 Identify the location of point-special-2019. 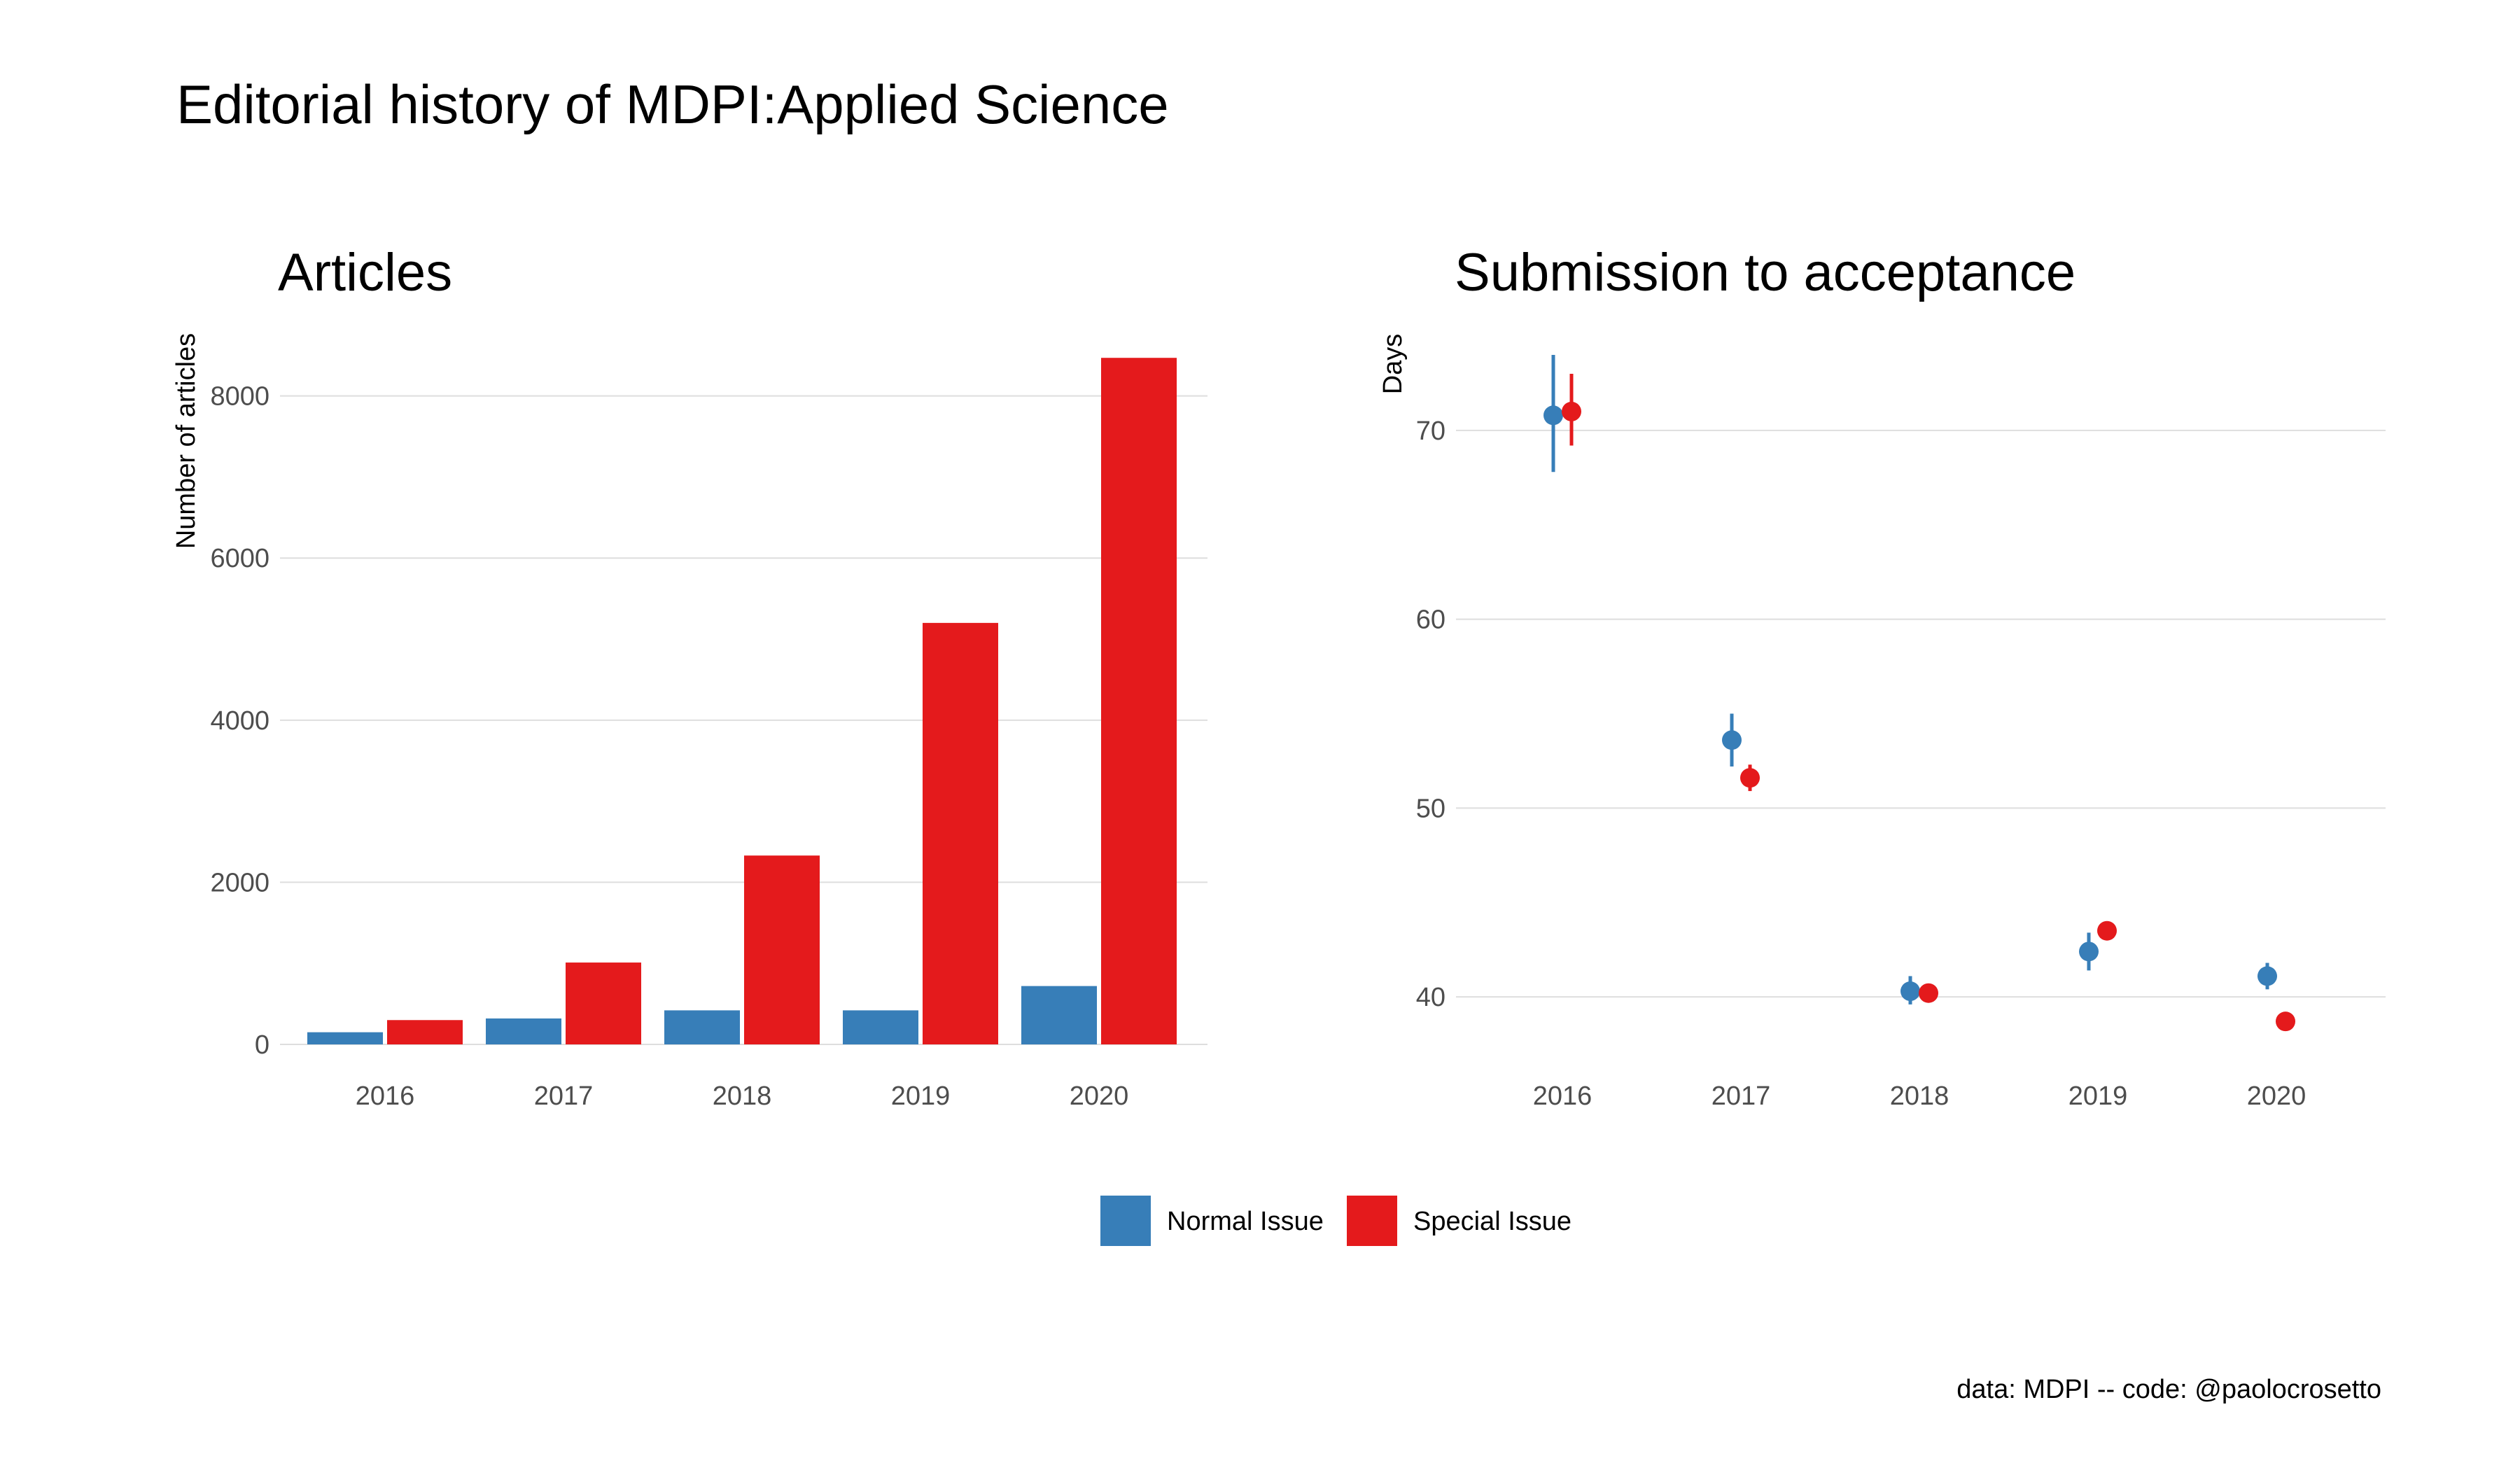
(2107, 930).